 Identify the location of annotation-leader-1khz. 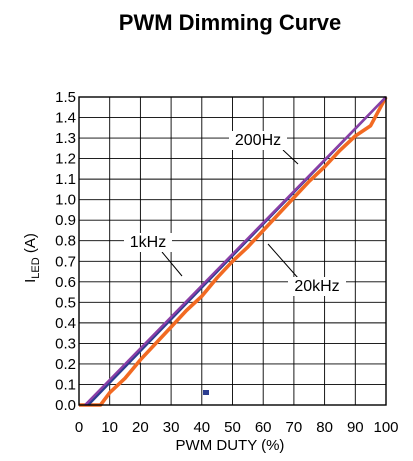
(172, 264).